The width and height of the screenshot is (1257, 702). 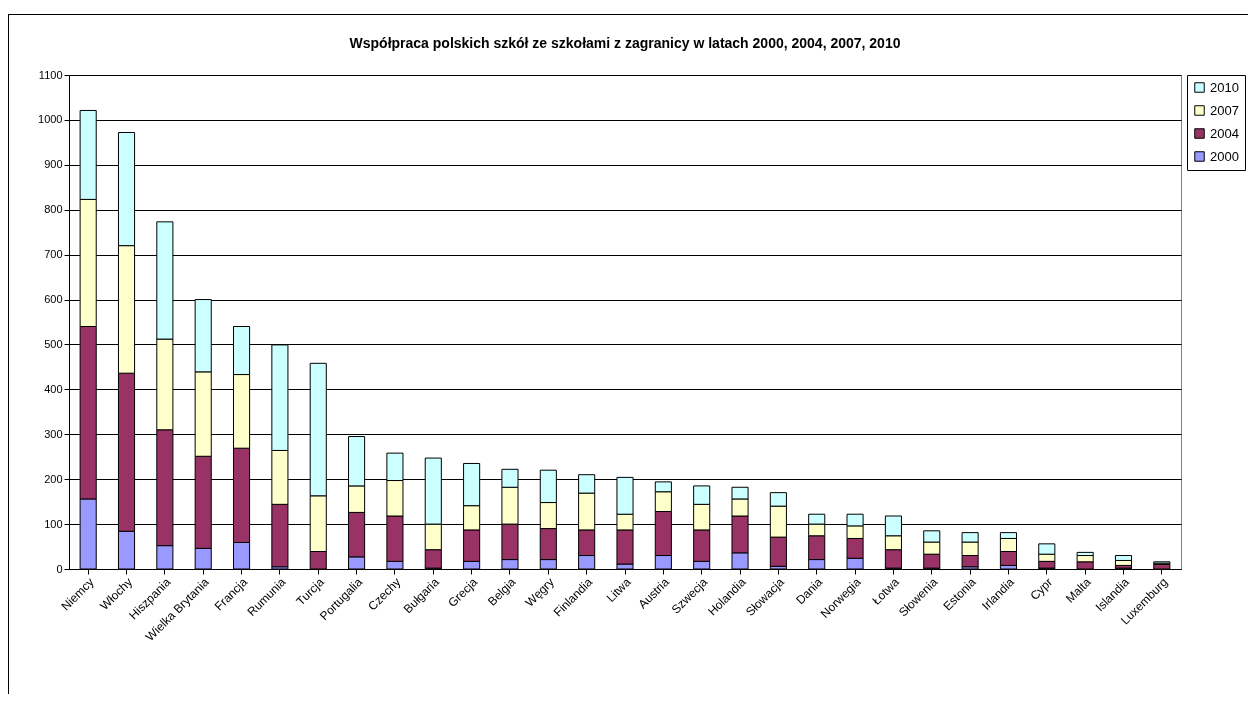 What do you see at coordinates (53, 433) in the screenshot?
I see `y-tick-label: 300` at bounding box center [53, 433].